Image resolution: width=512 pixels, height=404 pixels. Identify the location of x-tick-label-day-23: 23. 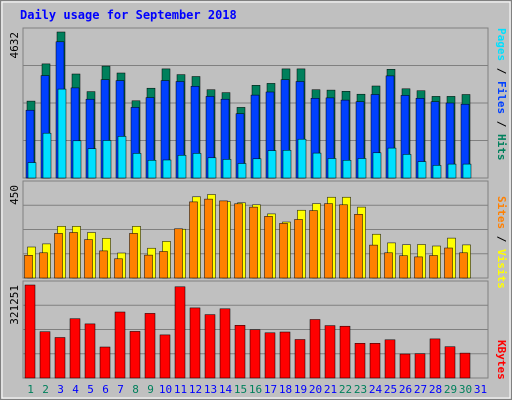
(360, 389).